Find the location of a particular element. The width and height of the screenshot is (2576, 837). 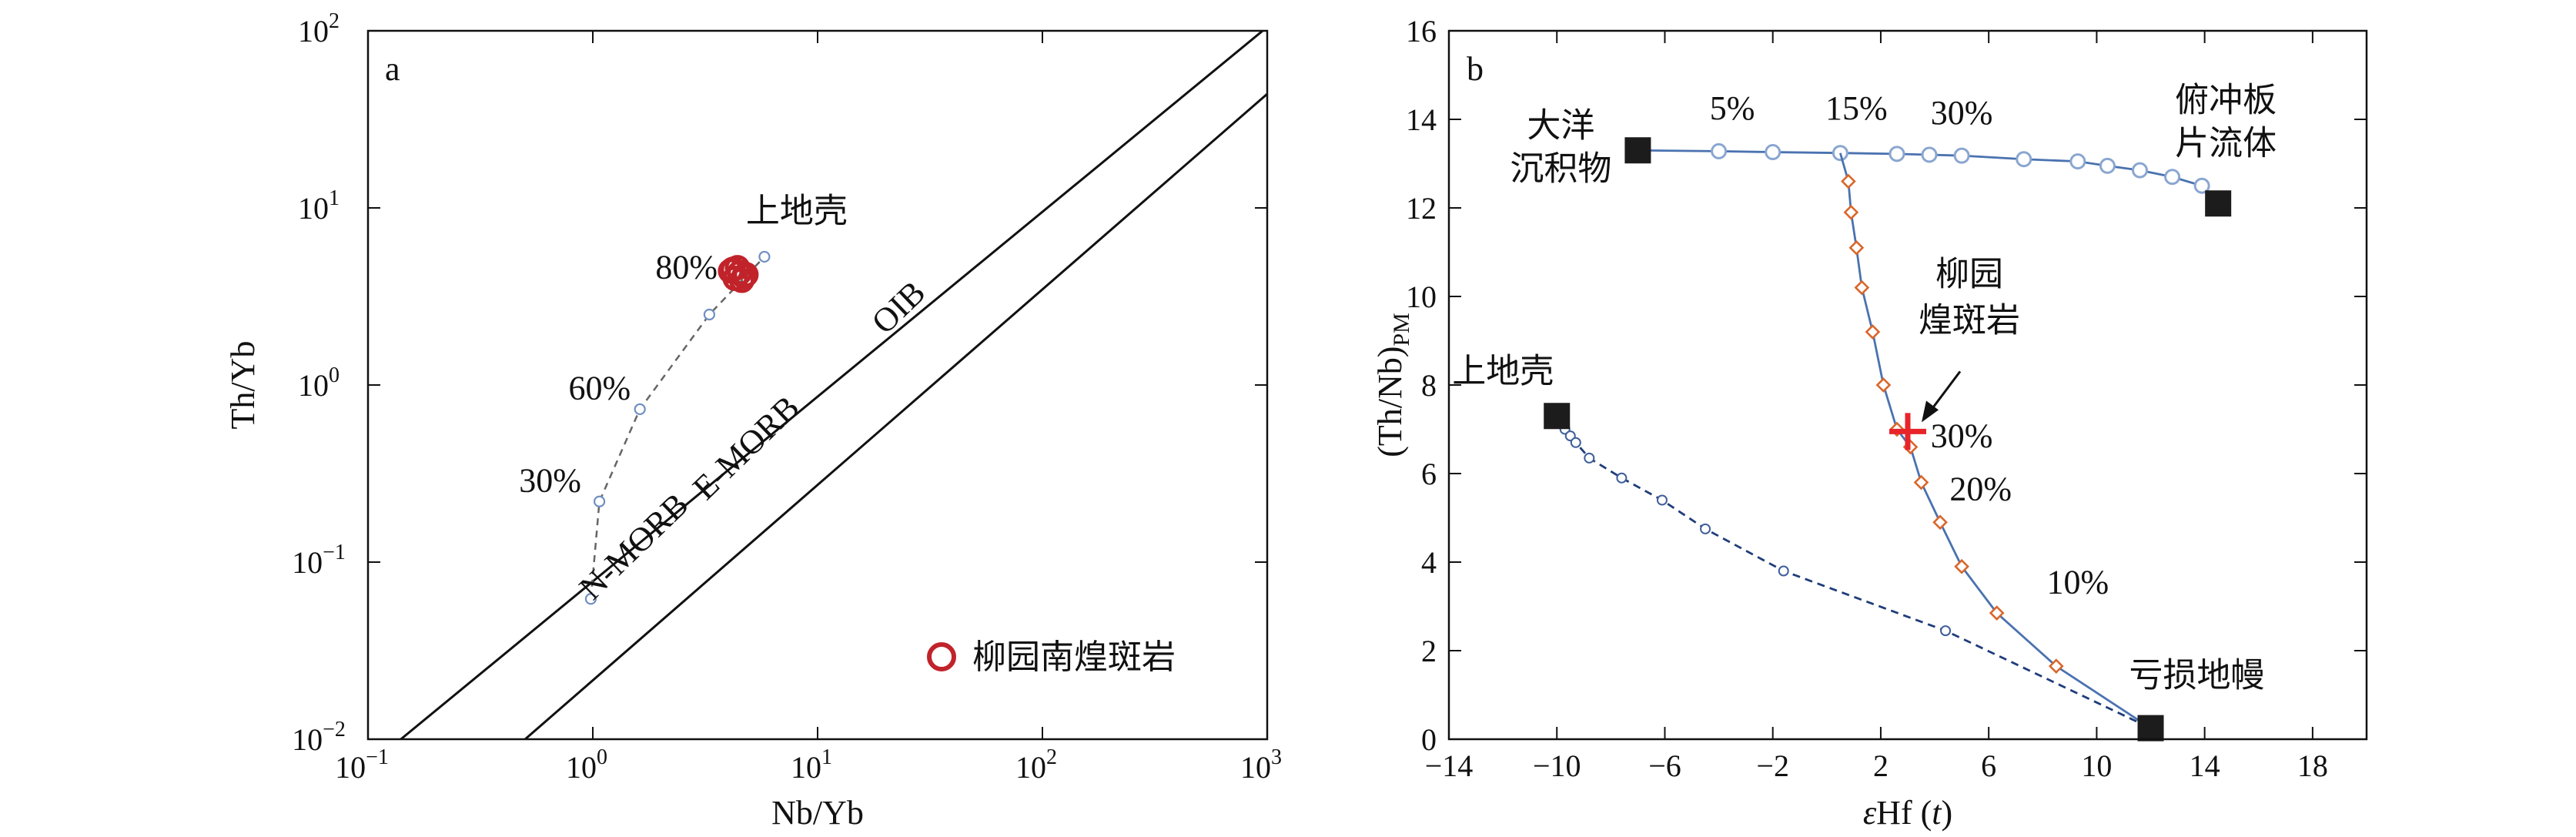

y-tick-label: 10⁰ is located at coordinates (319, 383).